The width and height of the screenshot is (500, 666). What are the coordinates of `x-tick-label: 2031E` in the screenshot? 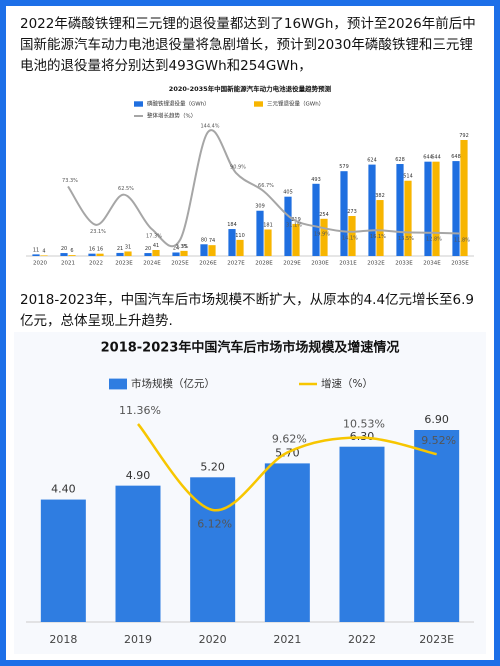 It's located at (348, 264).